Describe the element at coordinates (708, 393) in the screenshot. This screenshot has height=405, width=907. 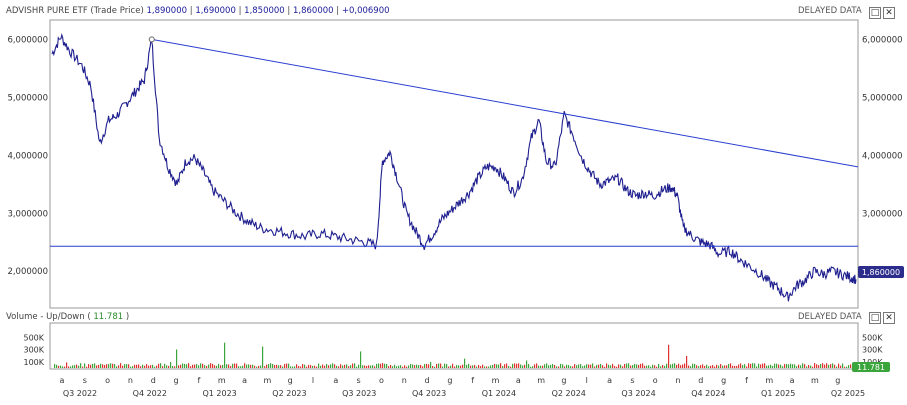
I see `quarter-tick-label: Q4 2024` at that location.